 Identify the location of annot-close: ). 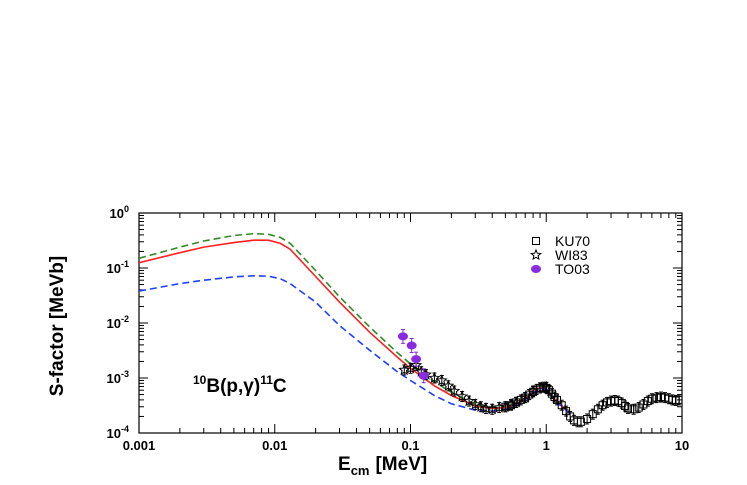
(257, 386).